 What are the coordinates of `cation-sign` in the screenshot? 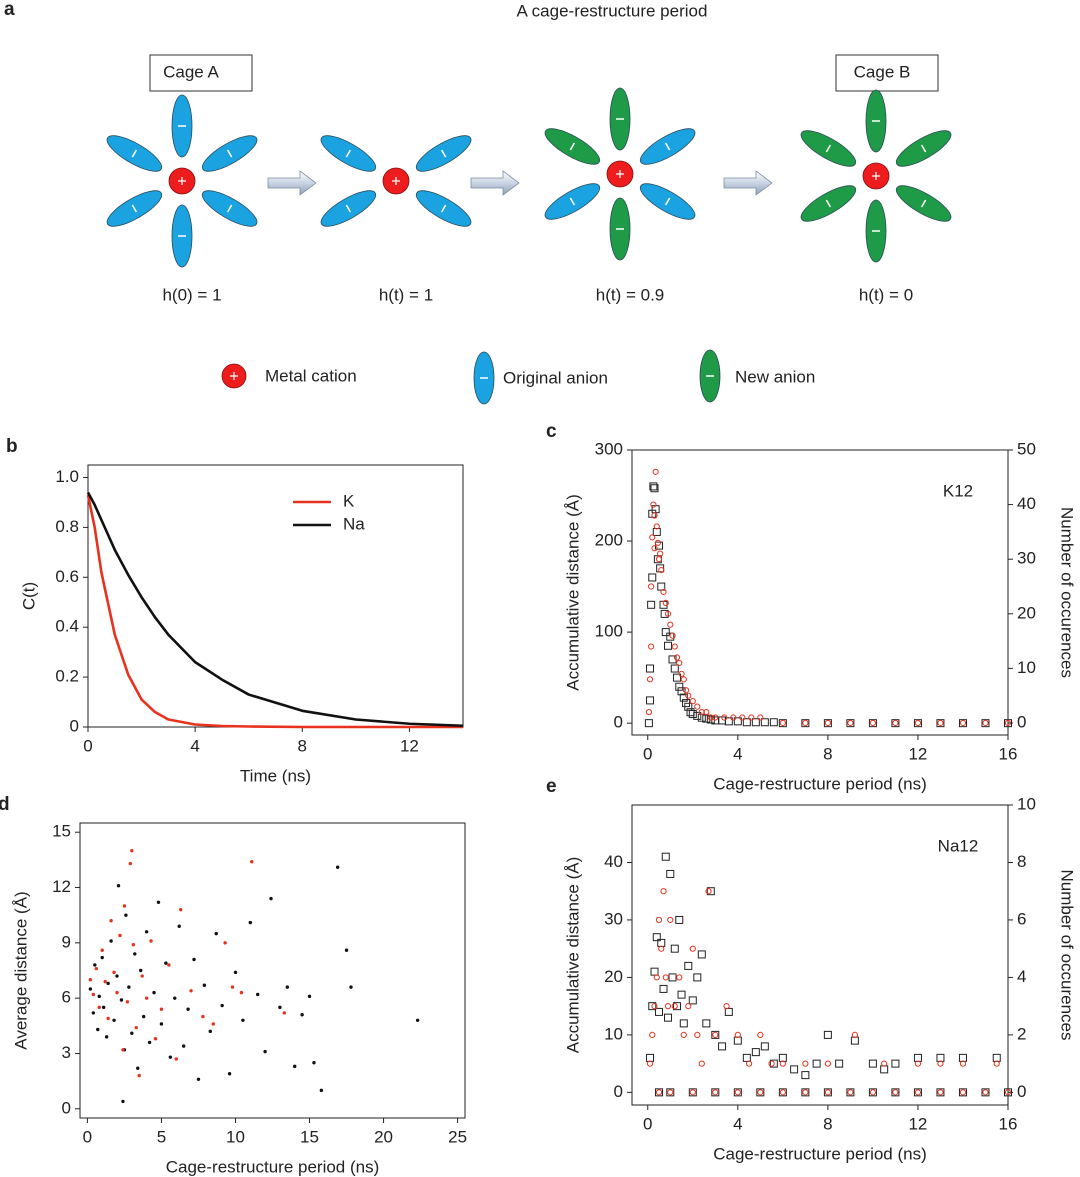 It's located at (620, 174).